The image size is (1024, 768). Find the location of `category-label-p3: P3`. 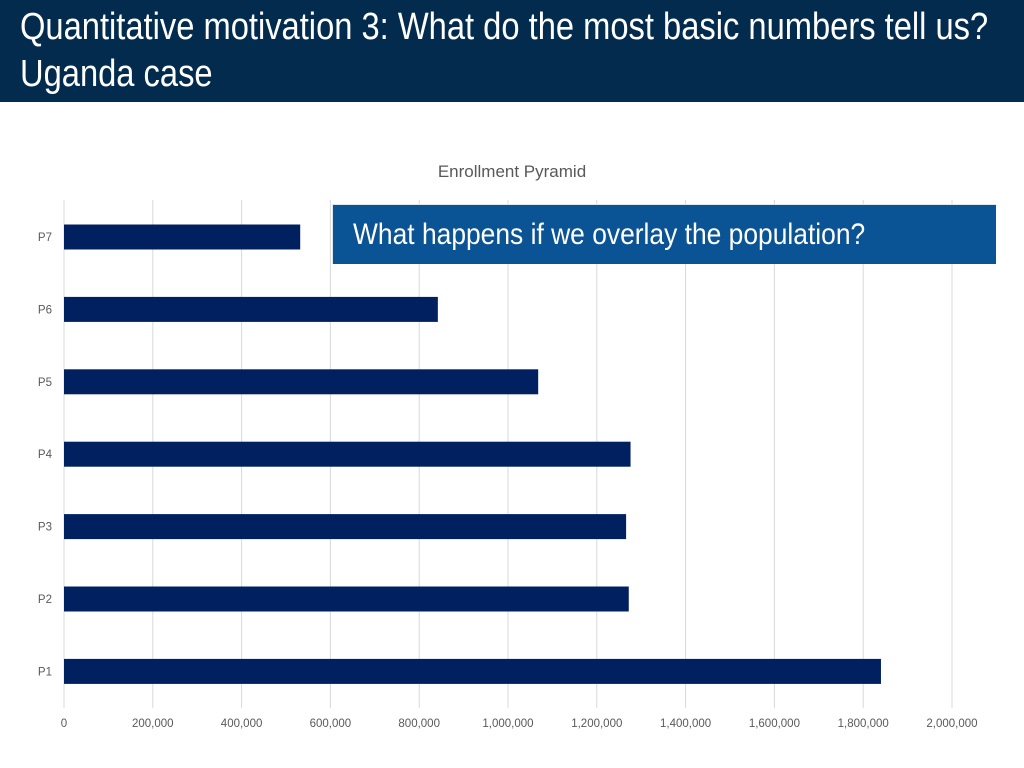

category-label-p3: P3 is located at coordinates (45, 528).